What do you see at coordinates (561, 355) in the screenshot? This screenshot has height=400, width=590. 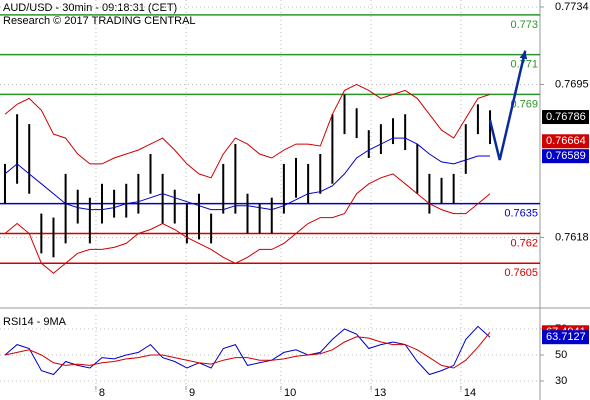 I see `y-tick-label: 50` at bounding box center [561, 355].